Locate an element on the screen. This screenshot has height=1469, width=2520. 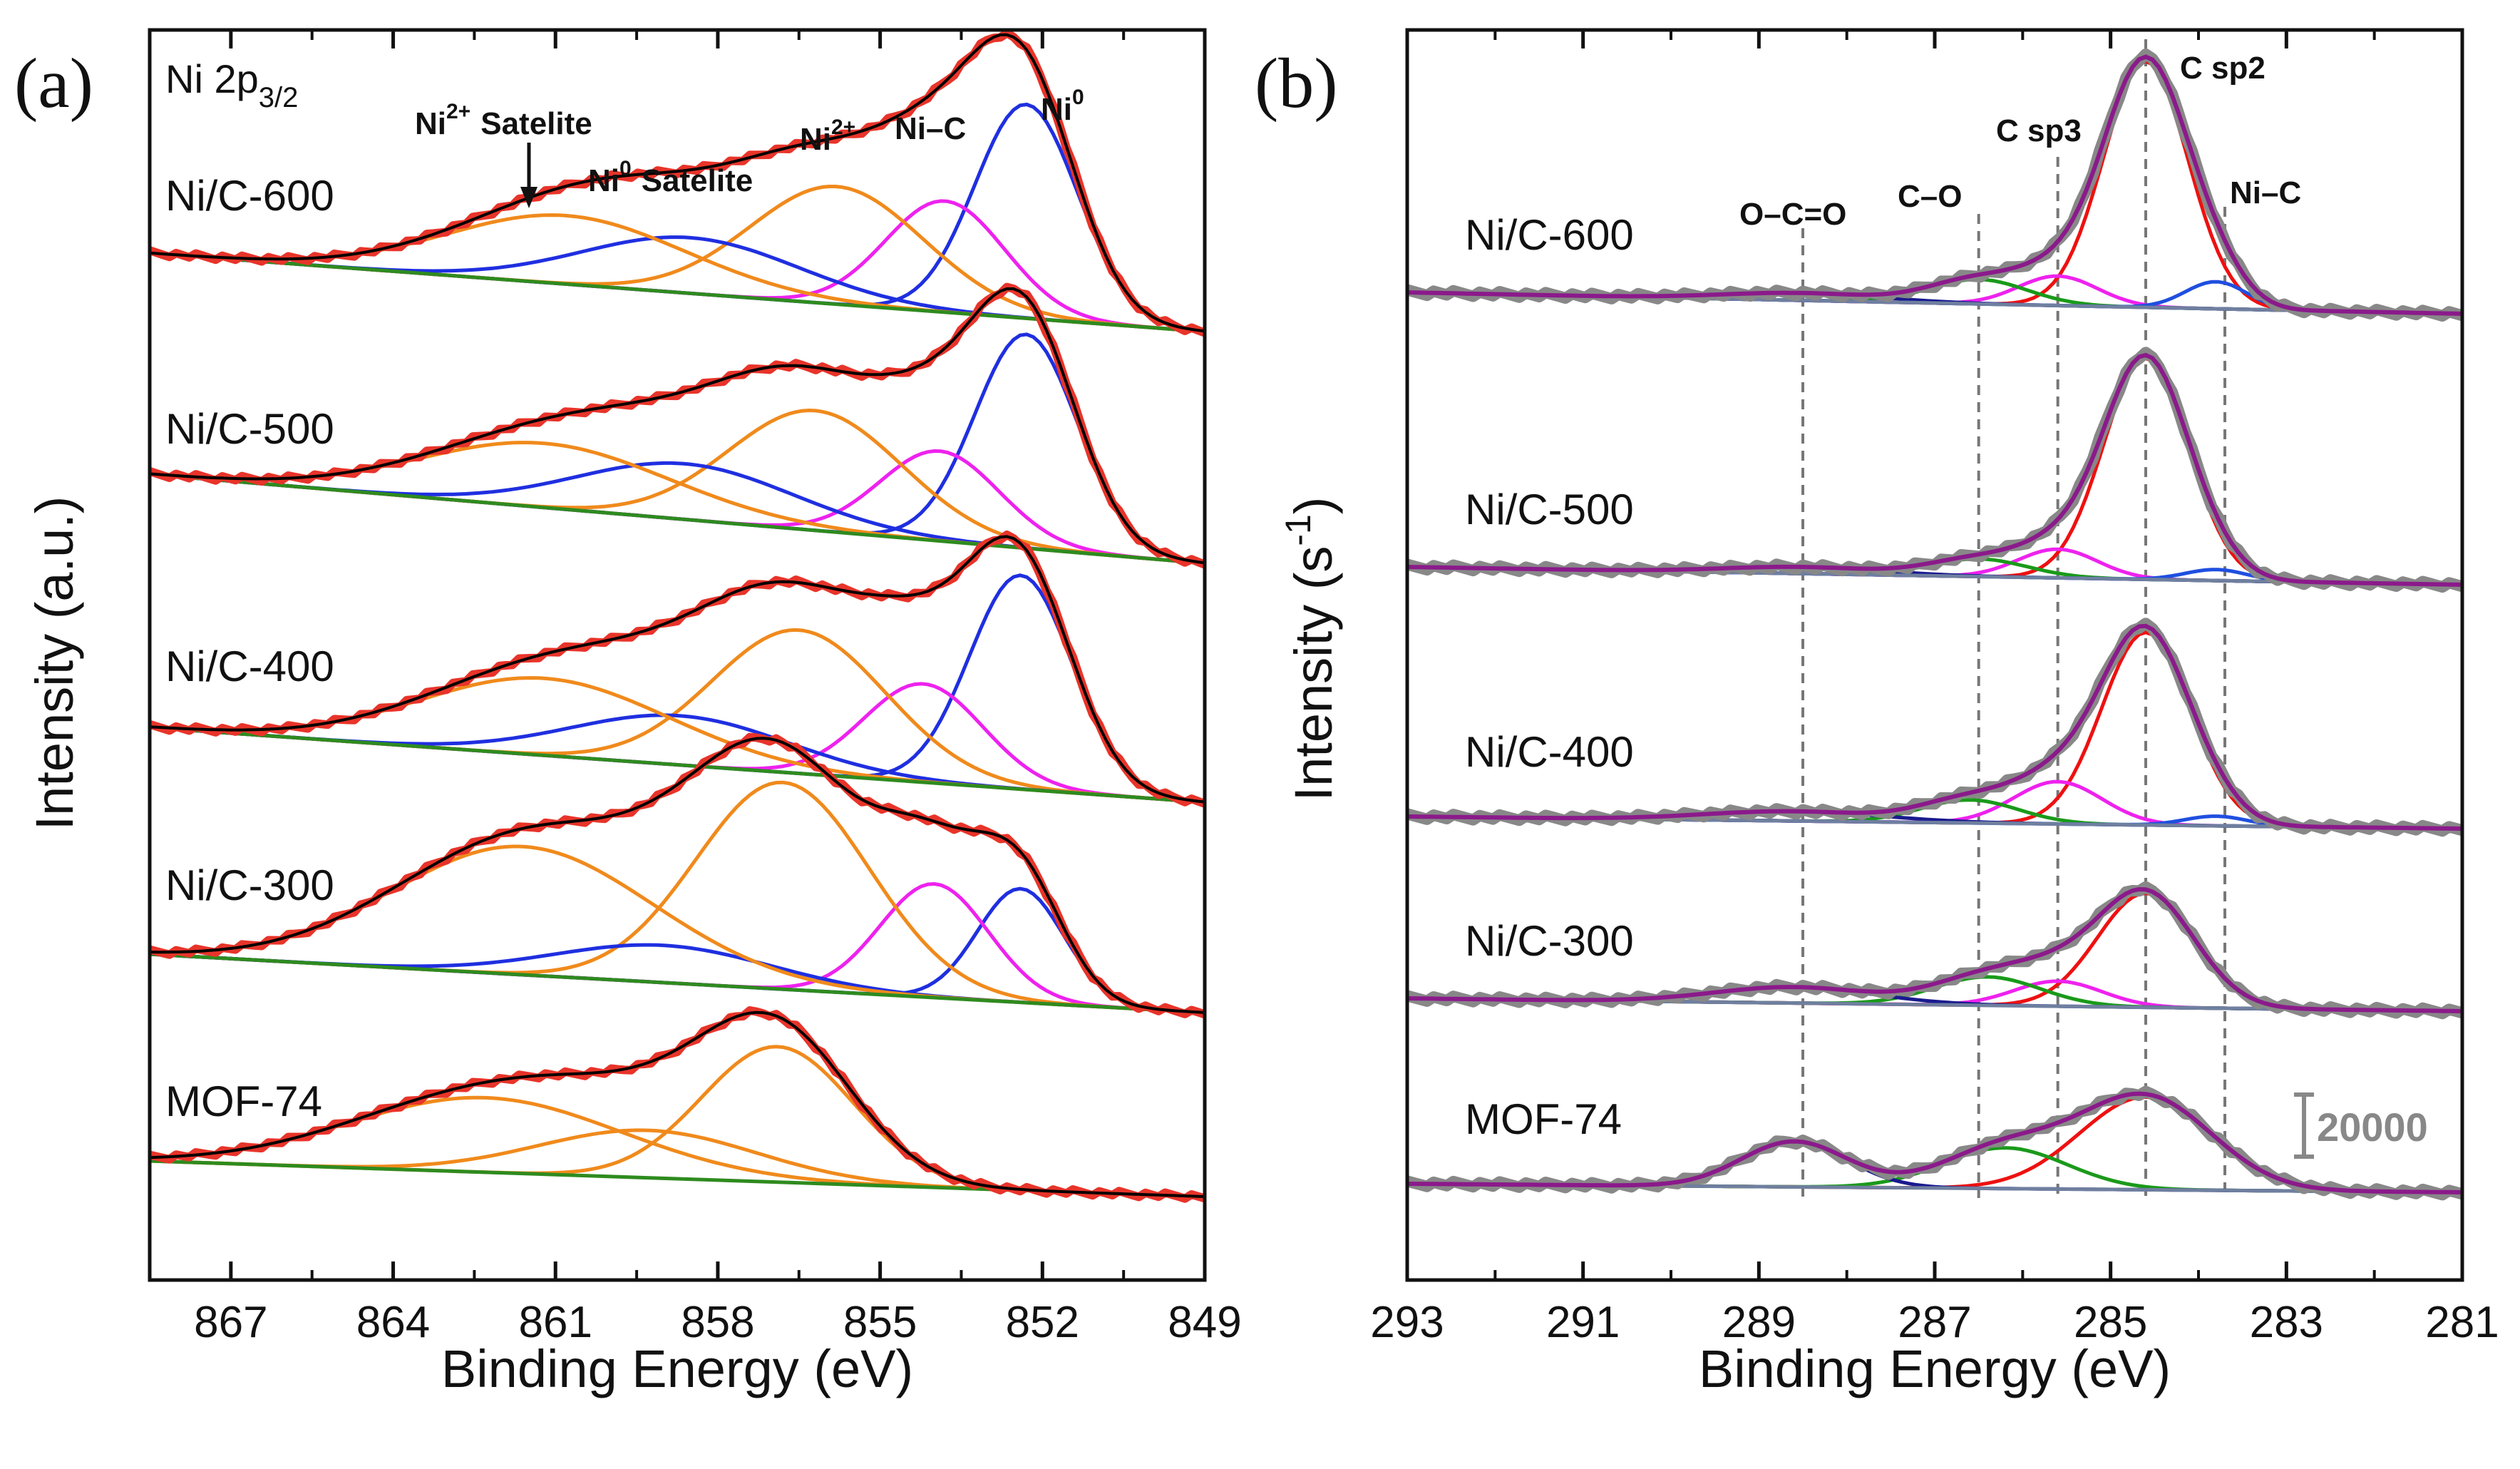
panel-a-sample-labels: Ni/C-600 Ni/C-500 Ni/C-400 Ni/C-300 MOF-74 is located at coordinates (249, 648).